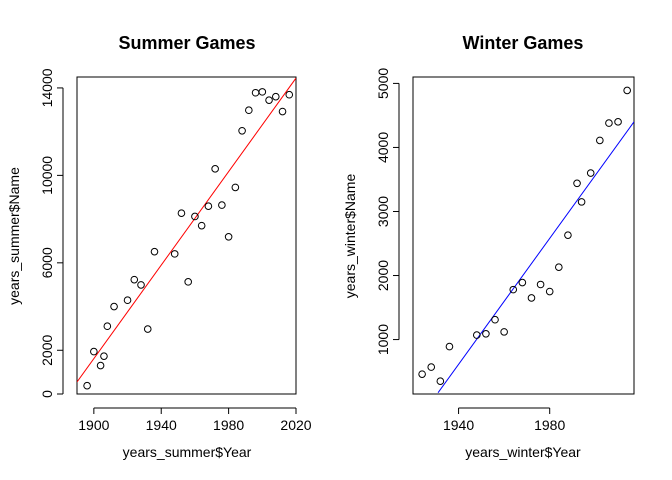 The width and height of the screenshot is (672, 480). I want to click on summer-title: Summer Games, so click(186, 43).